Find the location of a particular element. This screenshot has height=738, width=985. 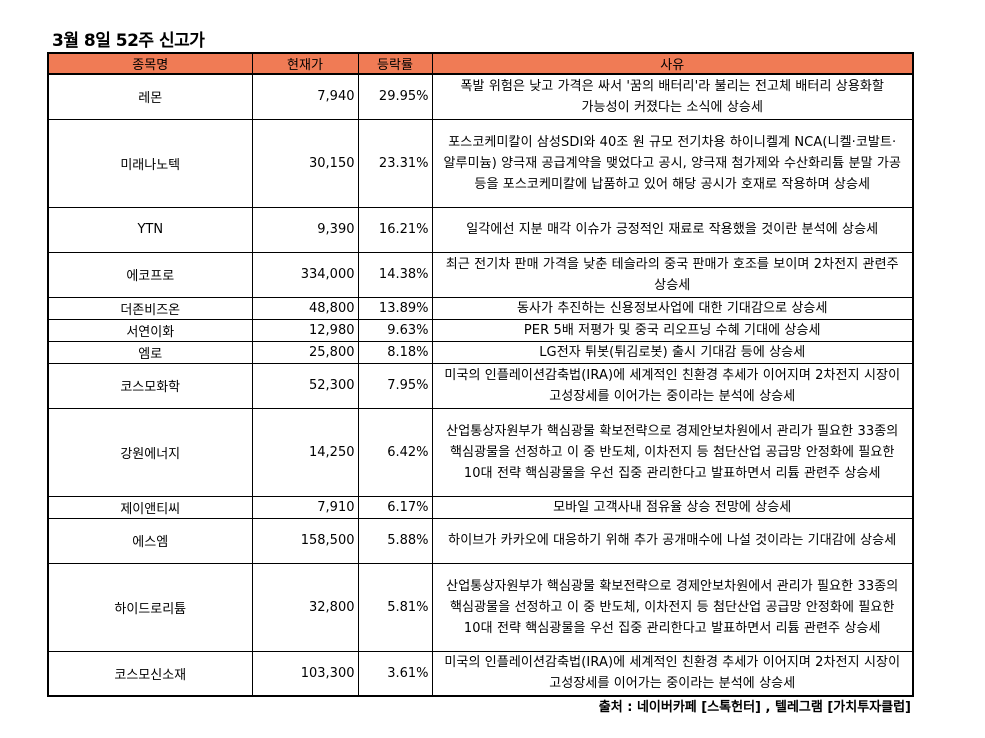

table-row: 제이앤티씨 7,910 6.17% 모바일 고객사내 점유율 상승 전망에 상승세 is located at coordinates (480, 507).